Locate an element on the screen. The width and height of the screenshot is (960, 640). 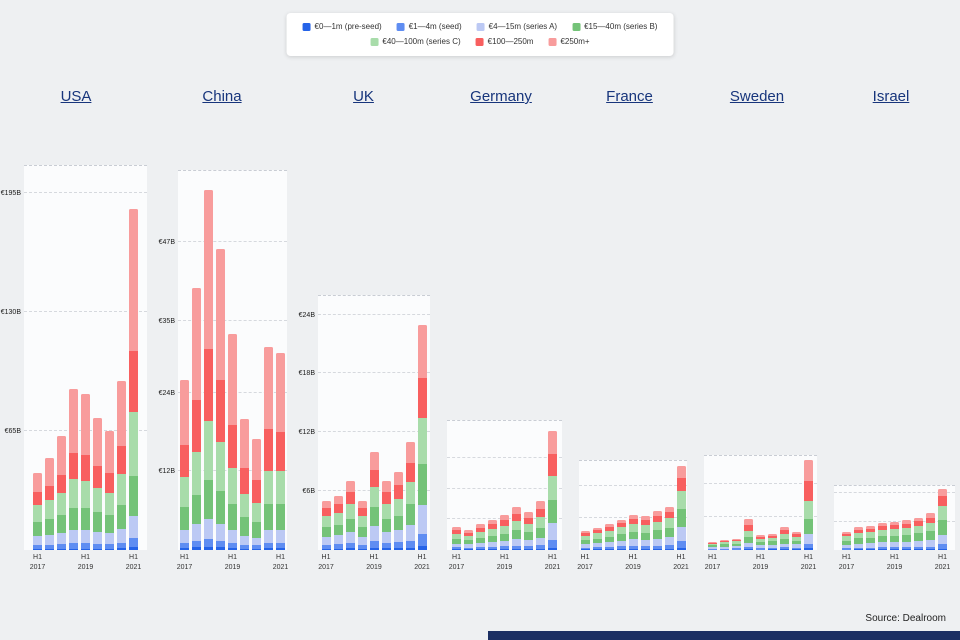
country-link-uk: UK is located at coordinates (363, 96).